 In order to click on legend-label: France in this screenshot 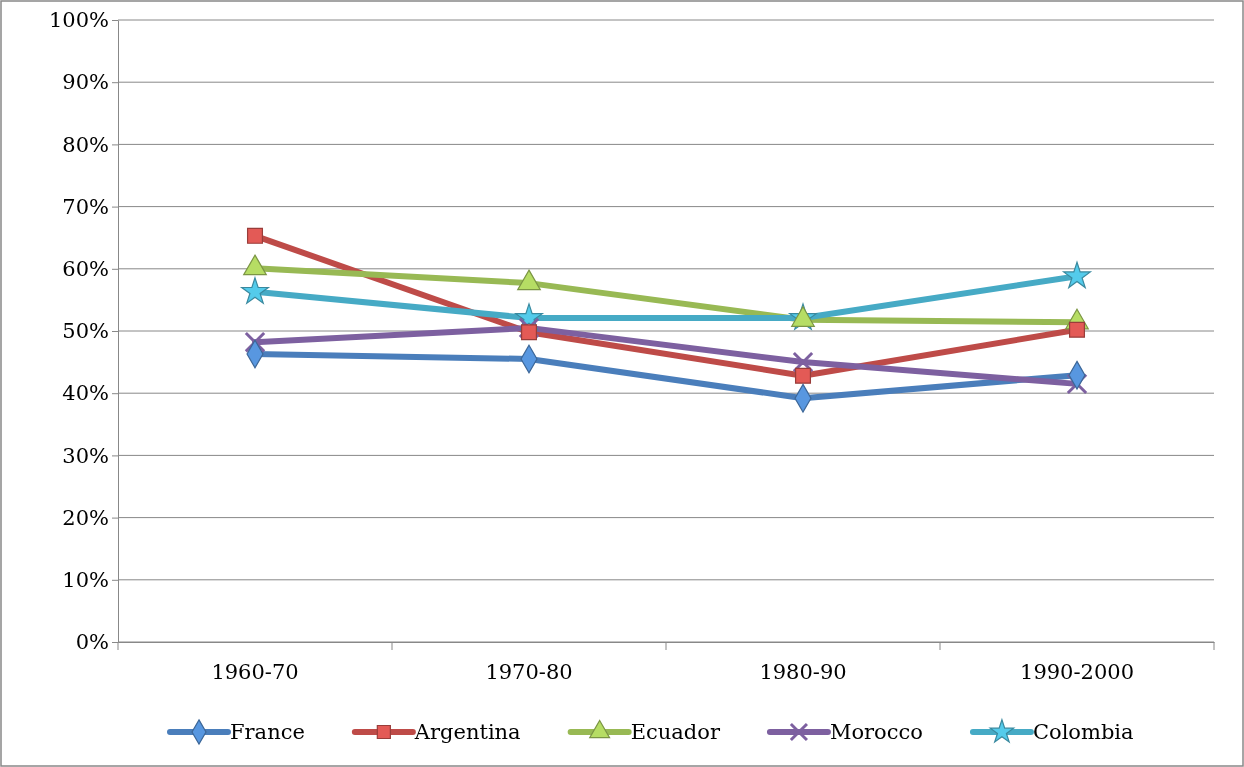, I will do `click(267, 732)`.